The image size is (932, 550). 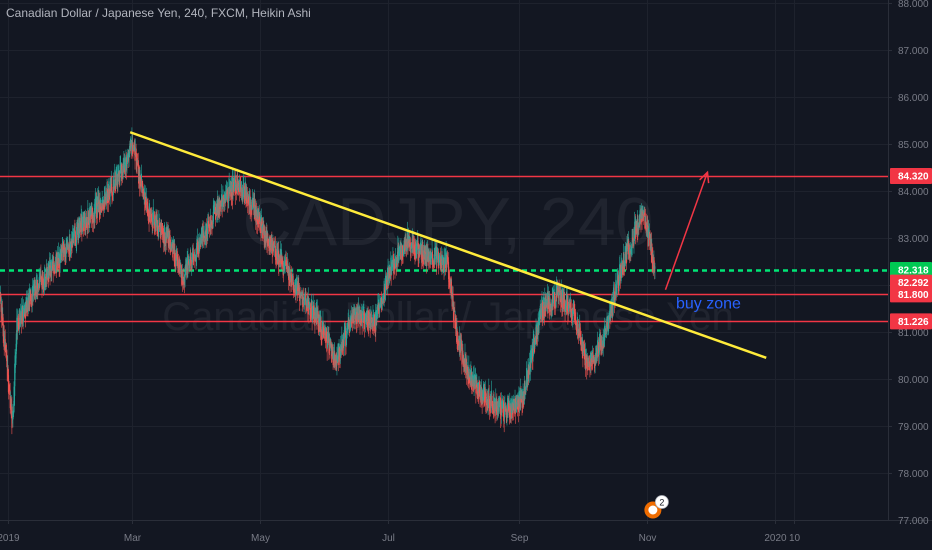 What do you see at coordinates (400, 532) in the screenshot?
I see `time-axis: 2019 Mar May Jul Sep Nov 2020 10` at bounding box center [400, 532].